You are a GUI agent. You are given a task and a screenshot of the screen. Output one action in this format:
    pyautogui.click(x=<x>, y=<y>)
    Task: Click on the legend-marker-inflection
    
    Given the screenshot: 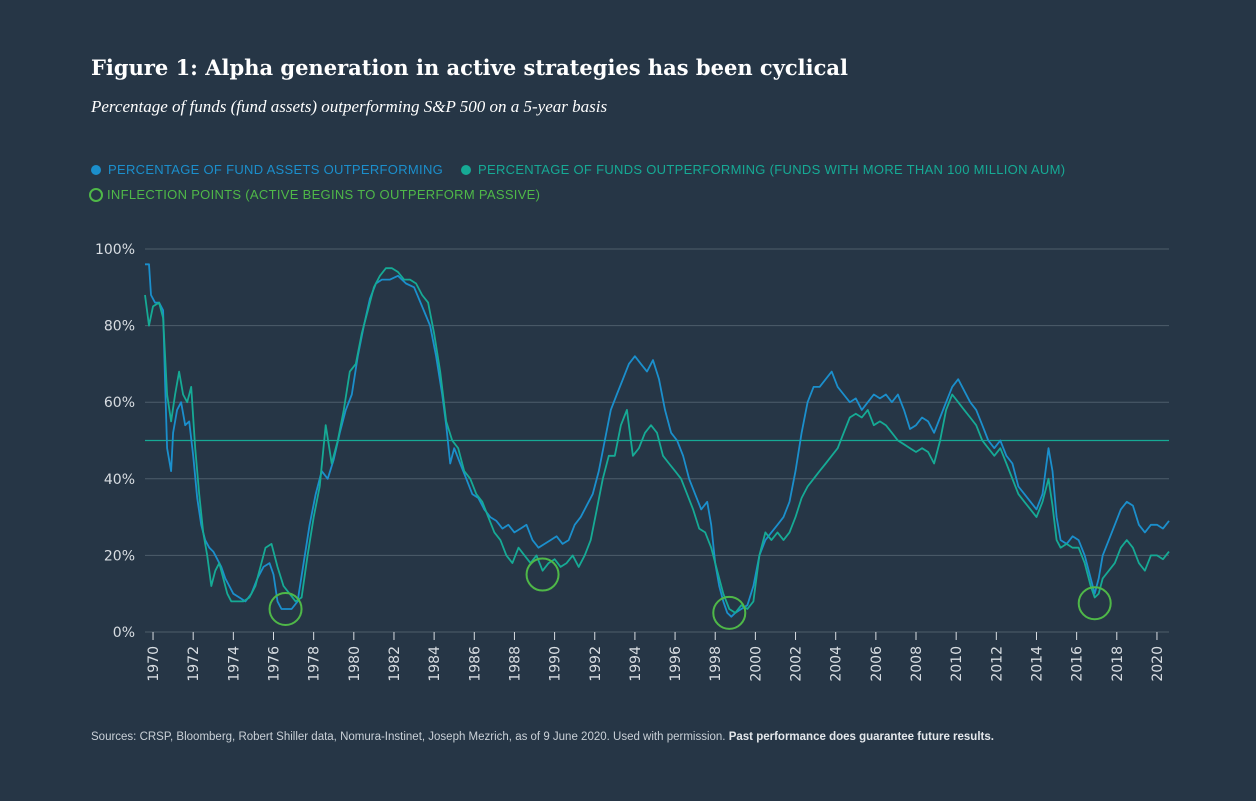 What is the action you would take?
    pyautogui.click(x=96, y=194)
    